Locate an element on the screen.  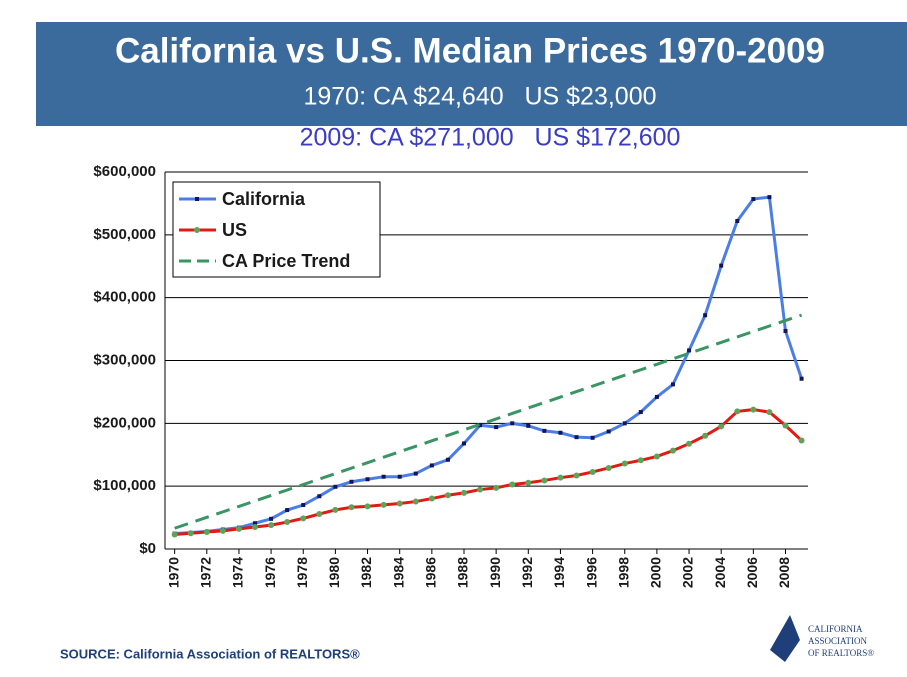
y-tick-label: $200,000 is located at coordinates (124, 422).